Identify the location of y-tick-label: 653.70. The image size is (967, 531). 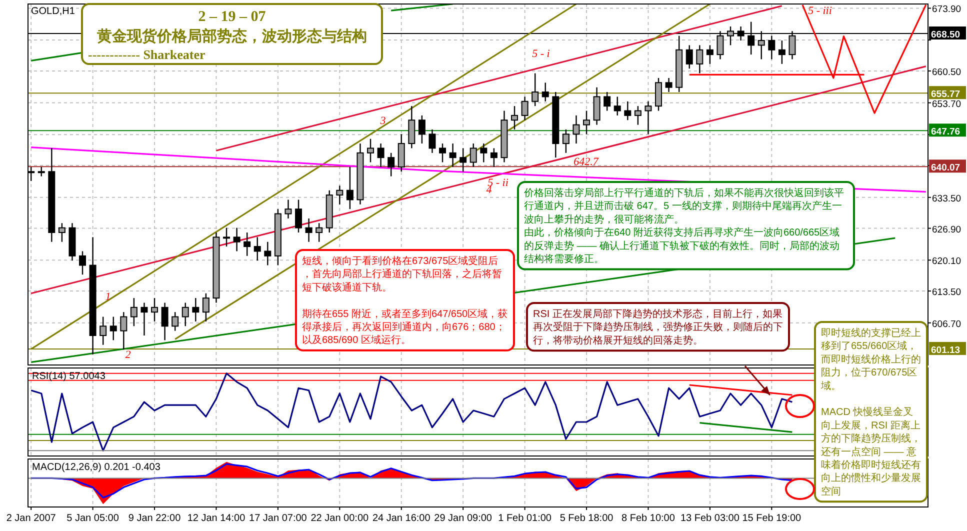
(947, 104).